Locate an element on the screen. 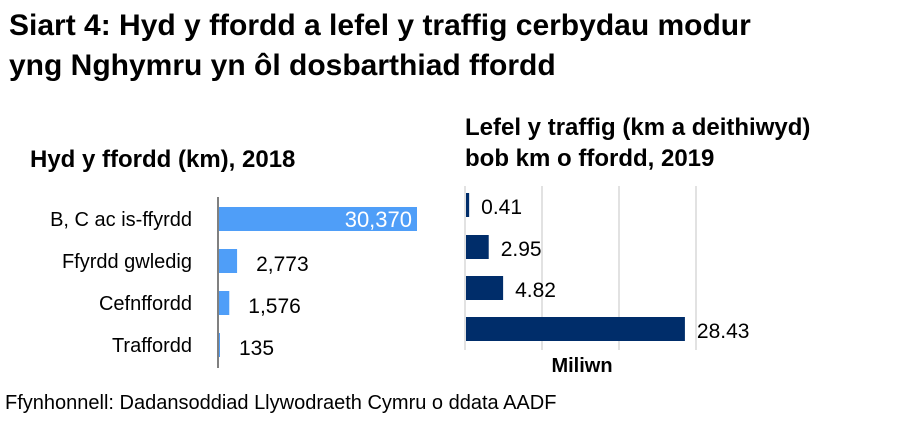 The height and width of the screenshot is (430, 909). left-chart-title: Hyd y ffordd (km), 2018 is located at coordinates (163, 159).